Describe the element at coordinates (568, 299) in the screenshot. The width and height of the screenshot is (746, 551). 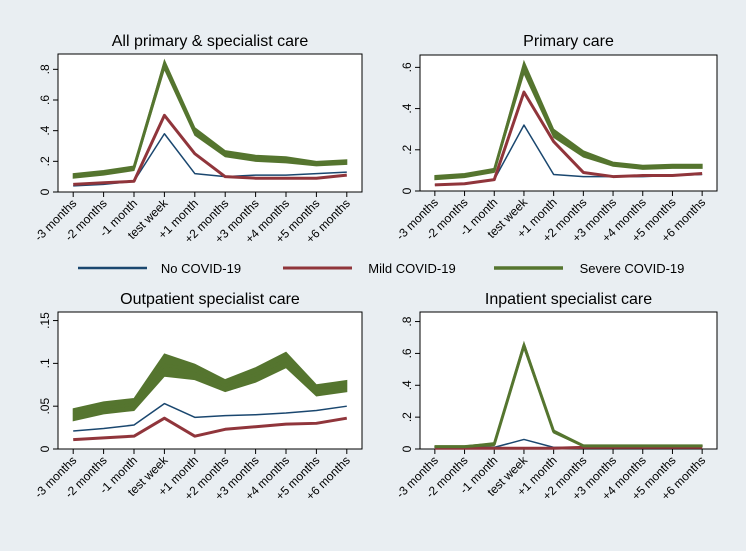
I see `chart-title: Inpatient specialist care` at that location.